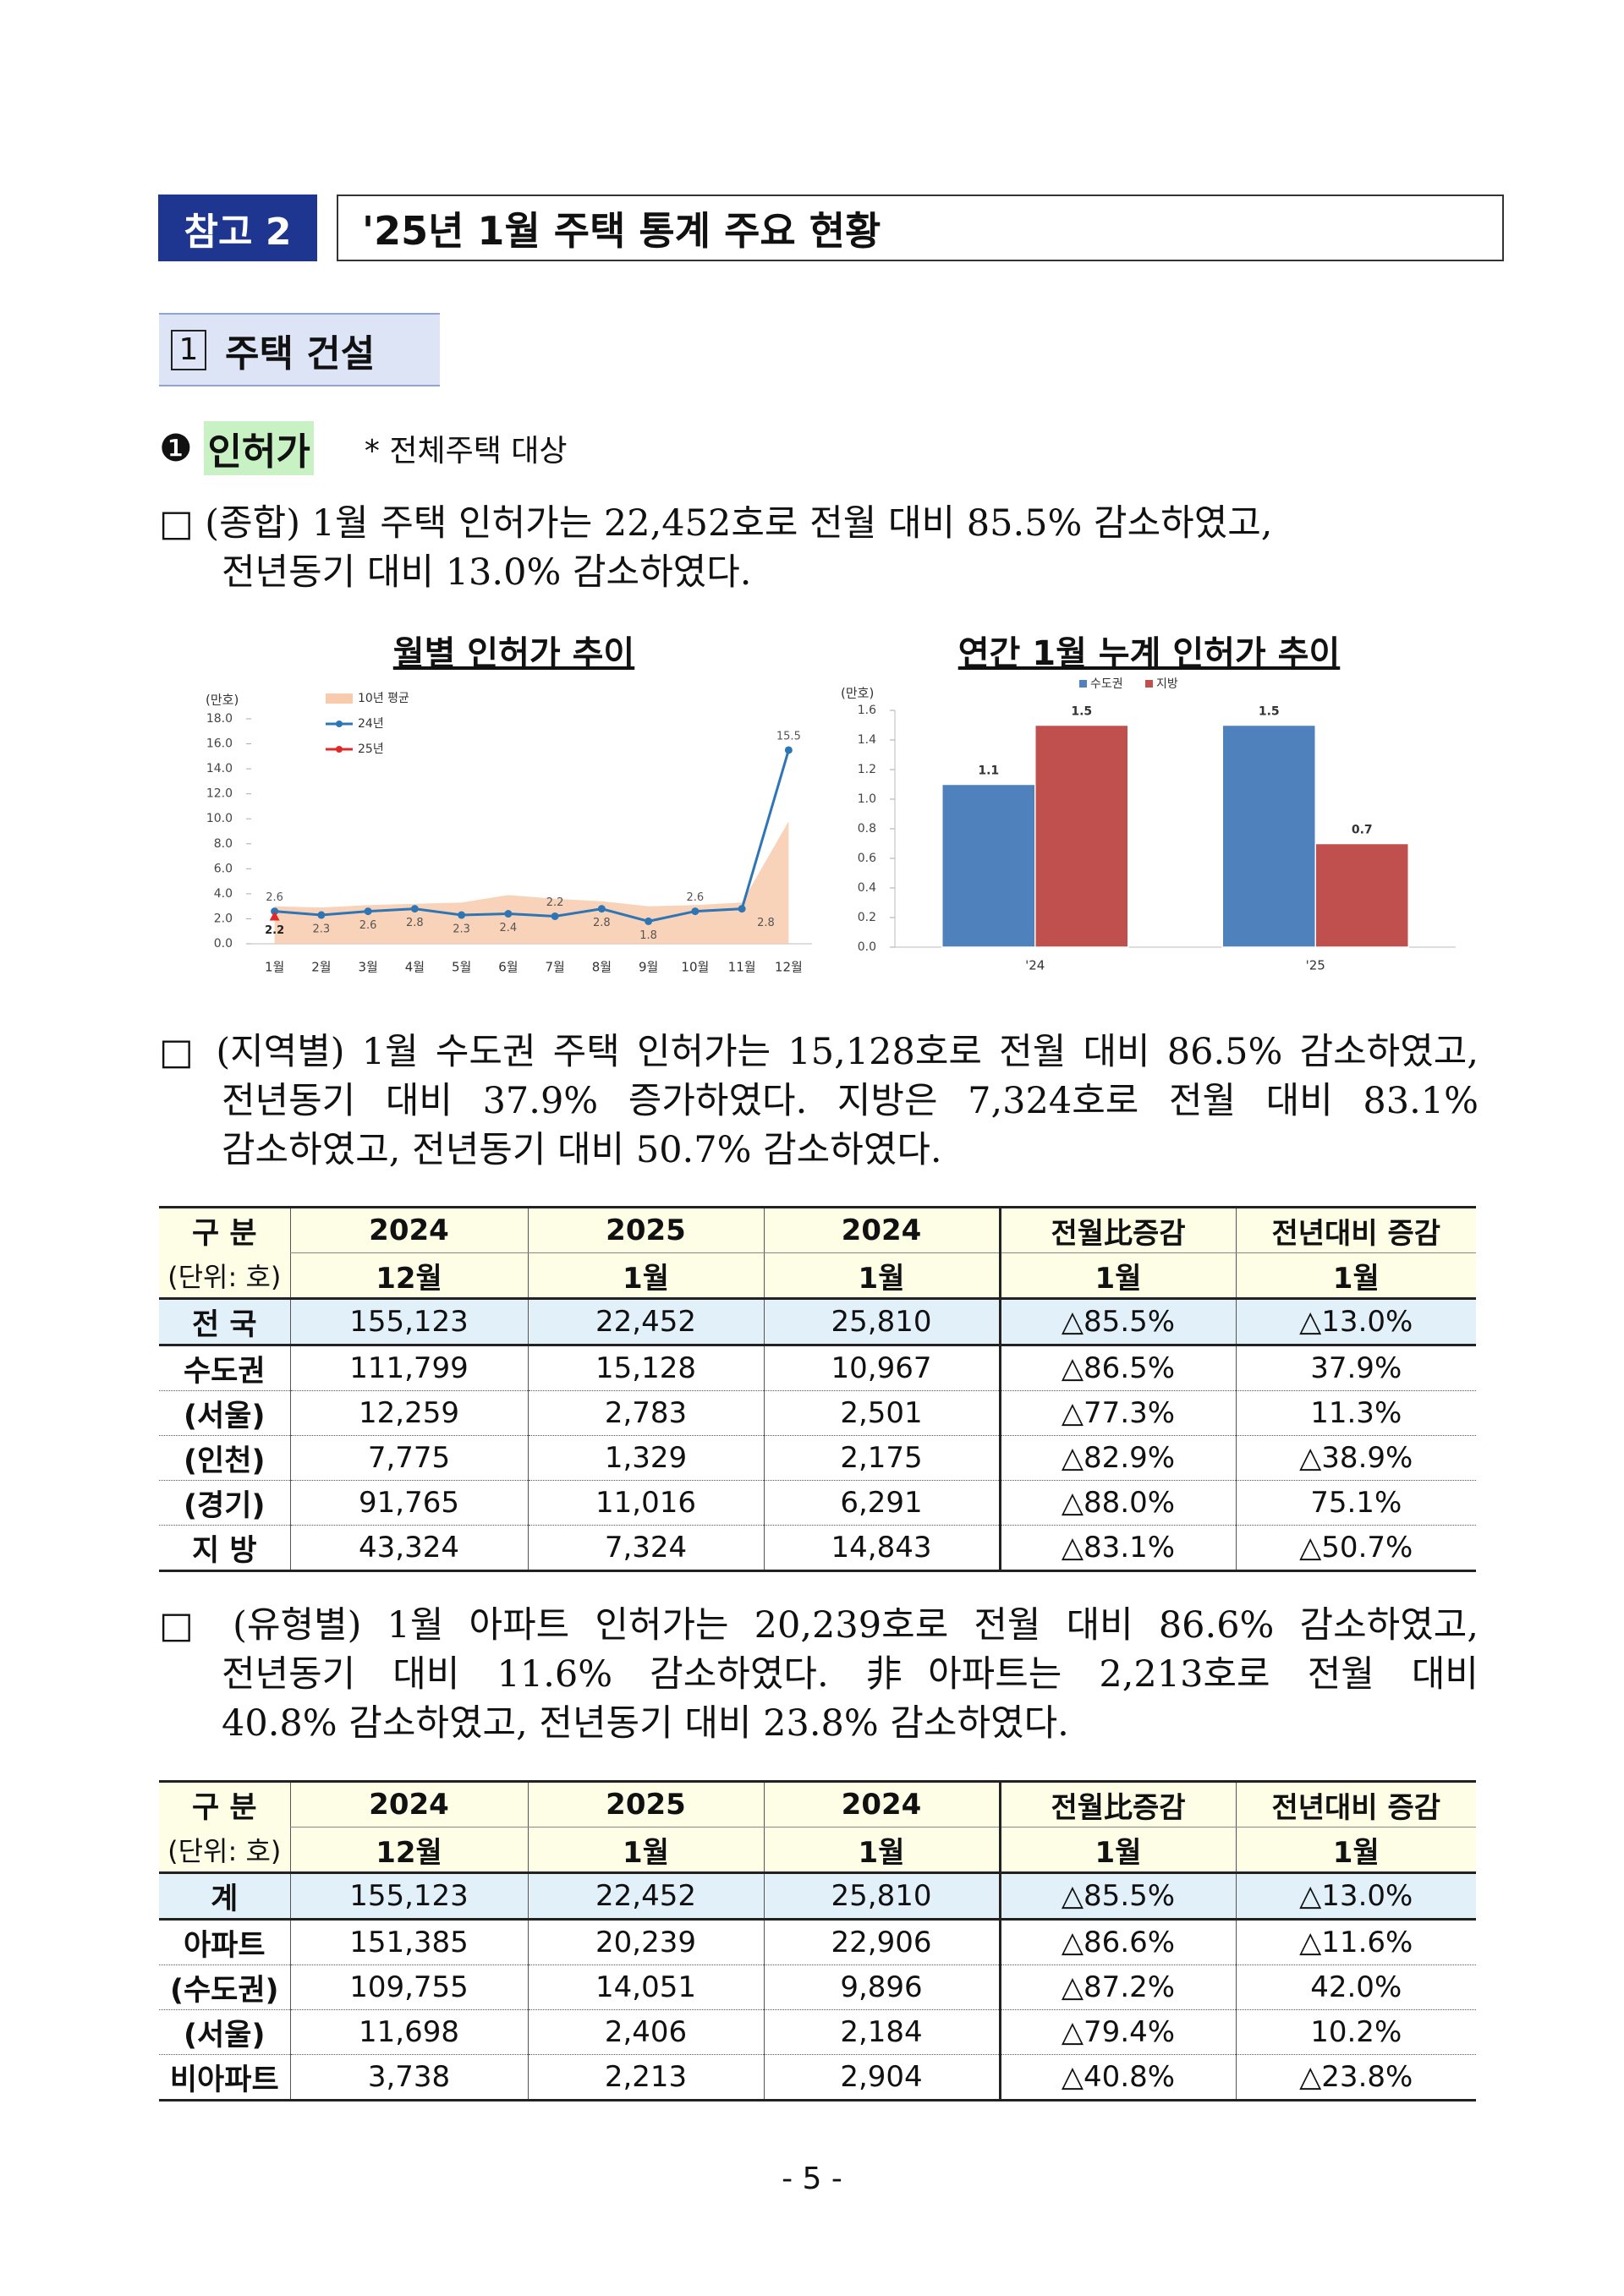  Describe the element at coordinates (225, 1230) in the screenshot. I see `header-cell: 구 분` at that location.